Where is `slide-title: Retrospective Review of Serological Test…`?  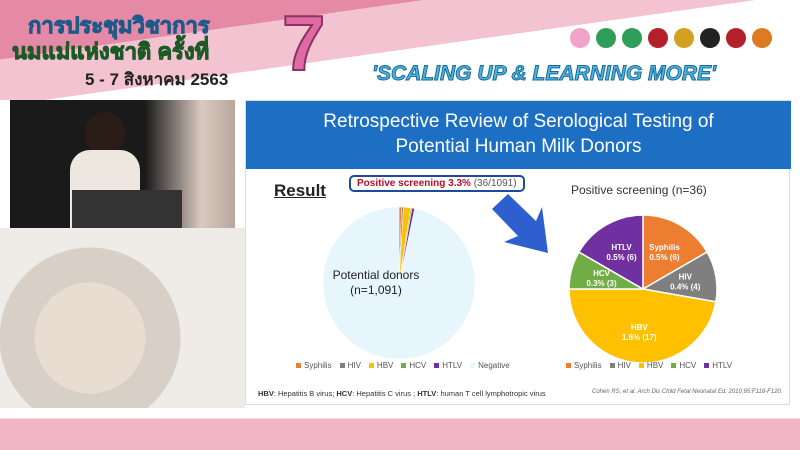
slide-title: Retrospective Review of Serological Test… is located at coordinates (518, 135).